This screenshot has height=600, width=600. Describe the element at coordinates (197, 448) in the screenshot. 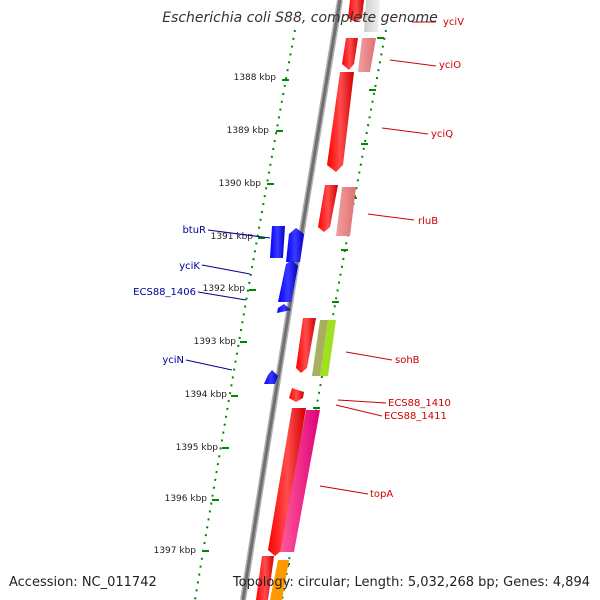

I see `tick-label: 1395 kbp` at that location.